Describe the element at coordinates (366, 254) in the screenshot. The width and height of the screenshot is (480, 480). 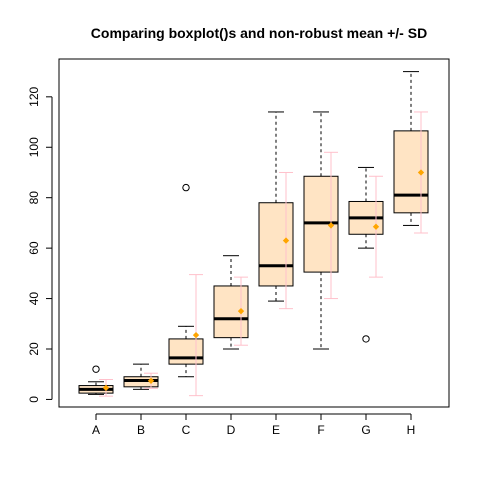
I see `box-group-G` at that location.